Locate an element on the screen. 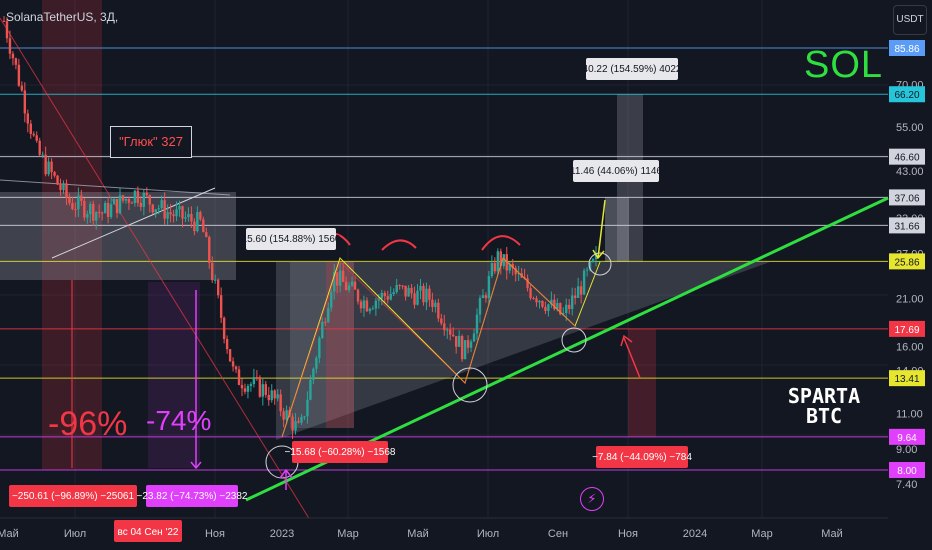 The height and width of the screenshot is (550, 932). price-level-value: 9.64 is located at coordinates (907, 438).